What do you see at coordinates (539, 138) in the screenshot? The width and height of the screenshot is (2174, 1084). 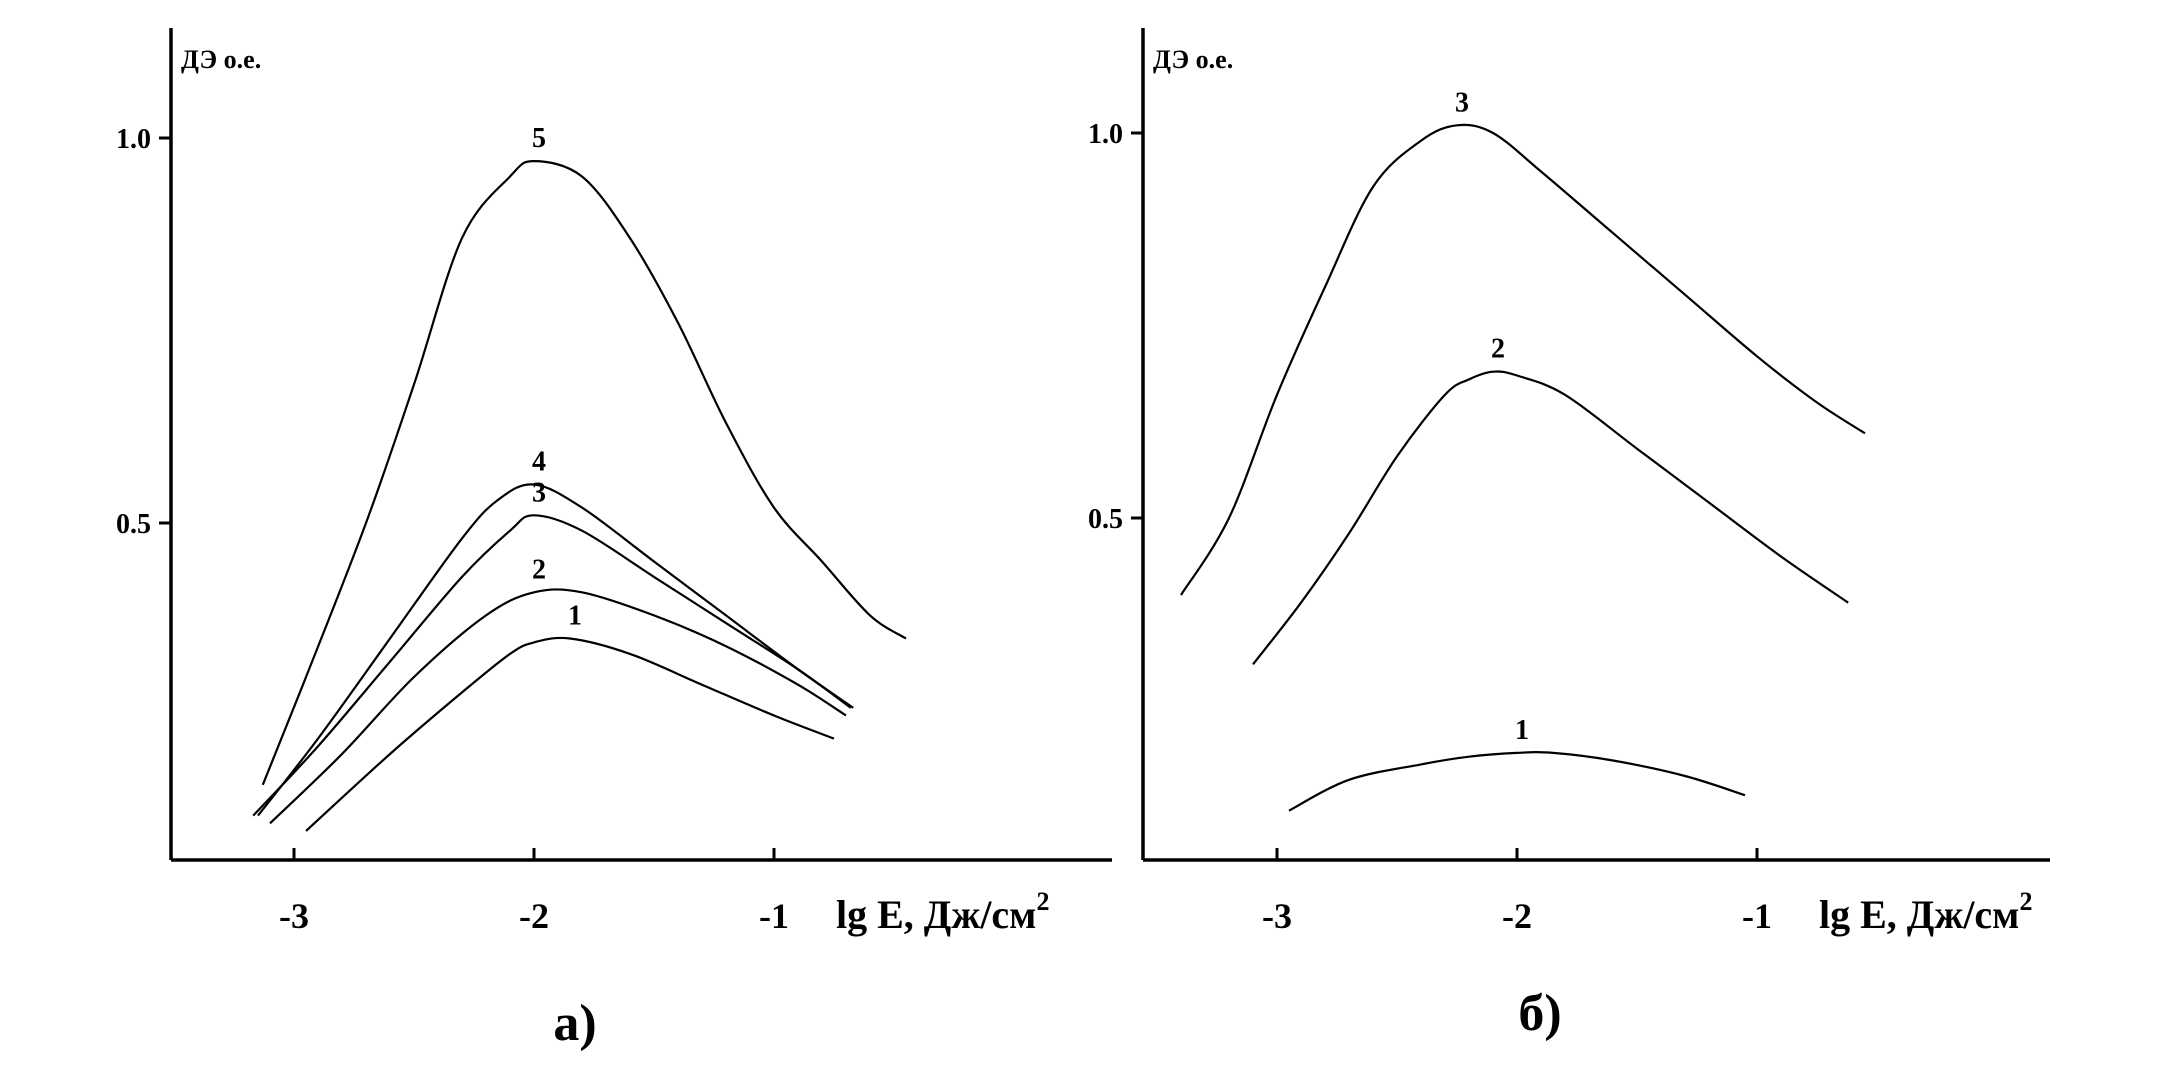 I see `series-label-5: 5` at bounding box center [539, 138].